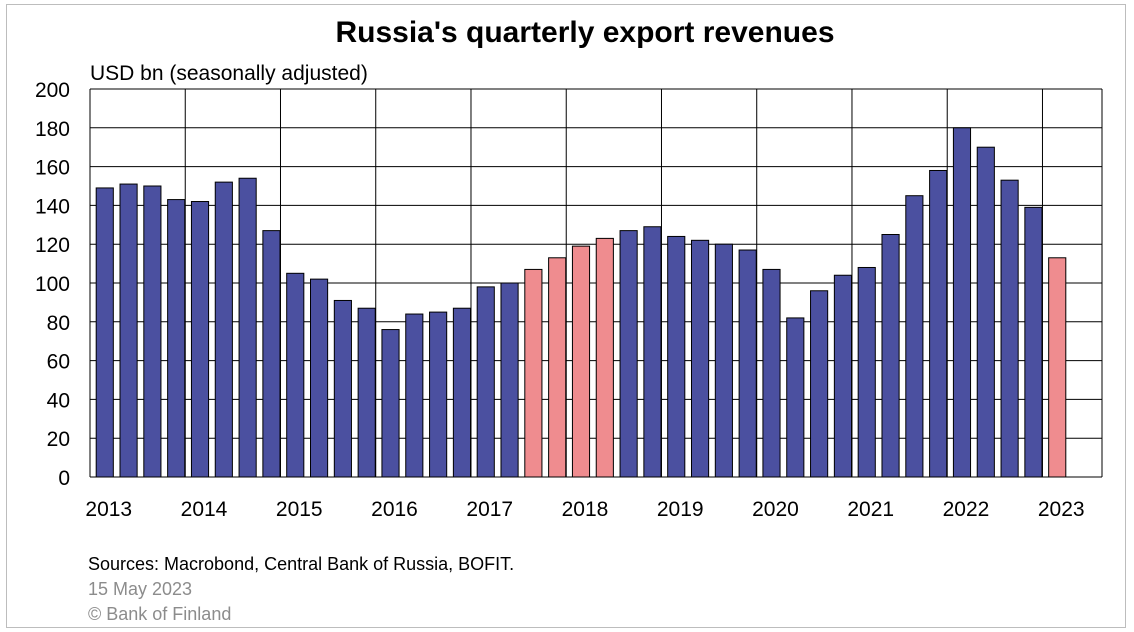 Image resolution: width=1134 pixels, height=632 pixels. What do you see at coordinates (842, 376) in the screenshot?
I see `bar-2020-q4` at bounding box center [842, 376].